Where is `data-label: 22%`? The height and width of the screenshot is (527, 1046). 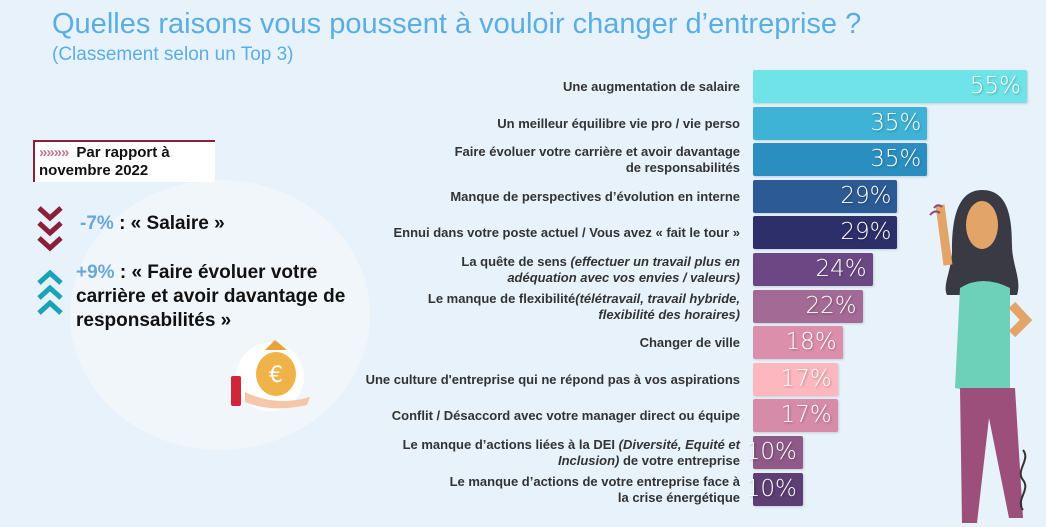 data-label: 22% is located at coordinates (831, 305).